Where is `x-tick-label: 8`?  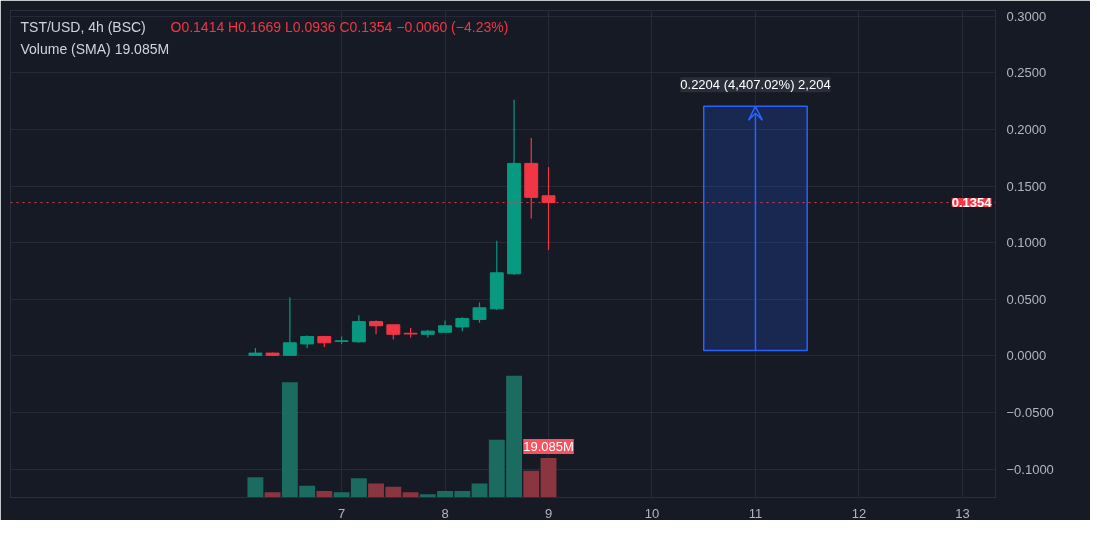 x-tick-label: 8 is located at coordinates (445, 513).